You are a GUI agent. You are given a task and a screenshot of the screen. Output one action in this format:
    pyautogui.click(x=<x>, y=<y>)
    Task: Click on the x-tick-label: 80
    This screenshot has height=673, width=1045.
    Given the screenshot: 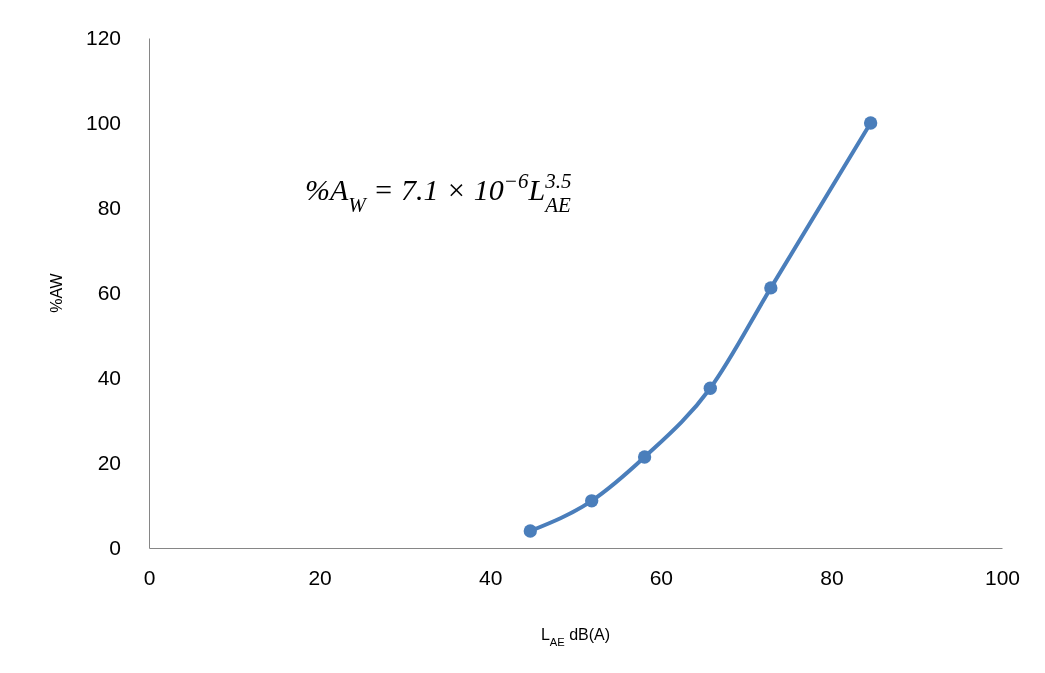 What is the action you would take?
    pyautogui.click(x=832, y=577)
    